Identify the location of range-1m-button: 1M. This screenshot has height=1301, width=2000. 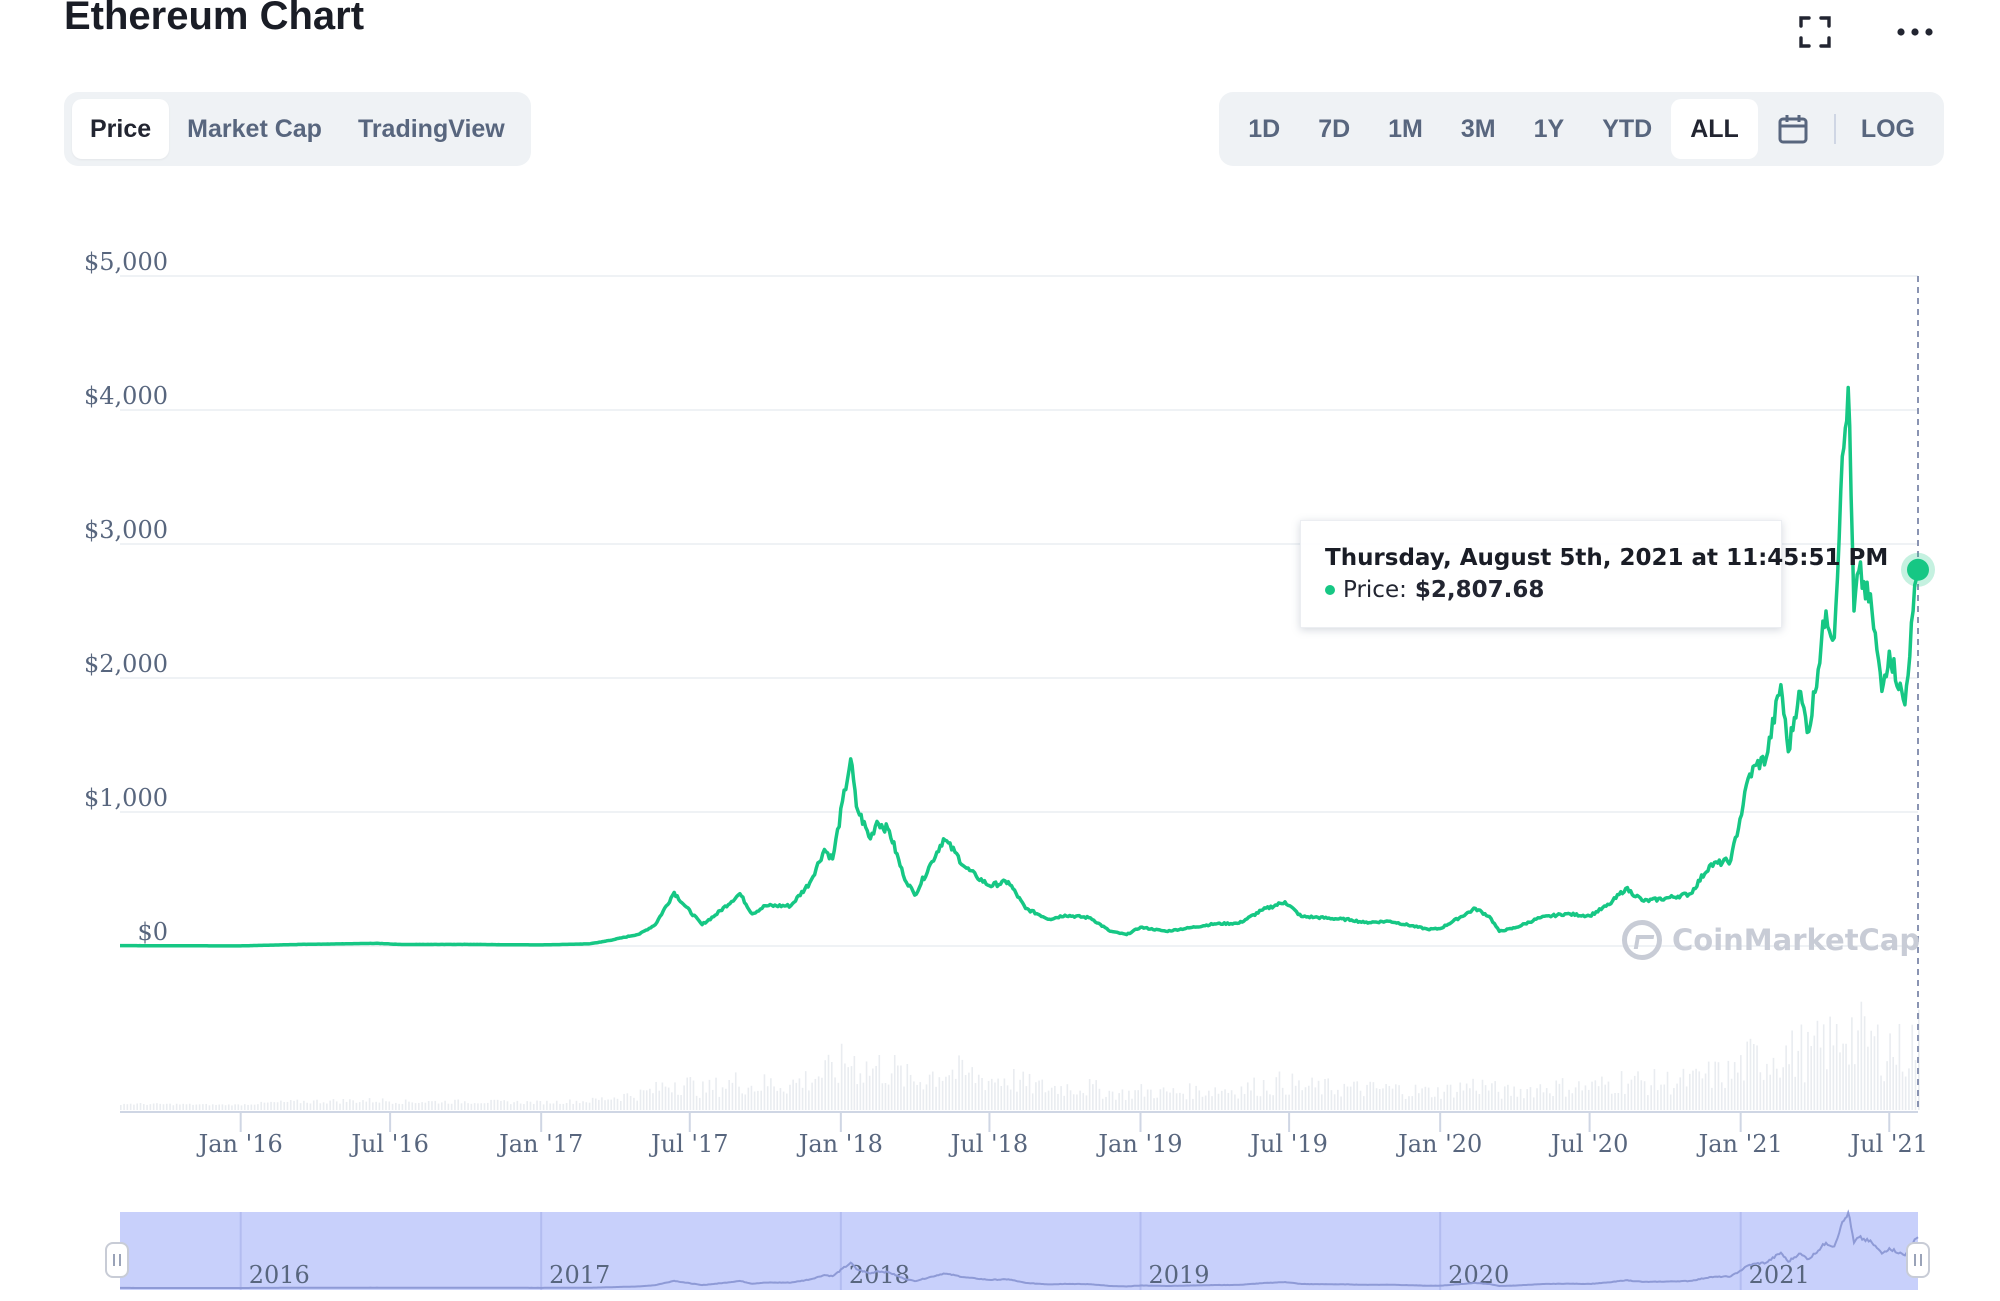
(1405, 128).